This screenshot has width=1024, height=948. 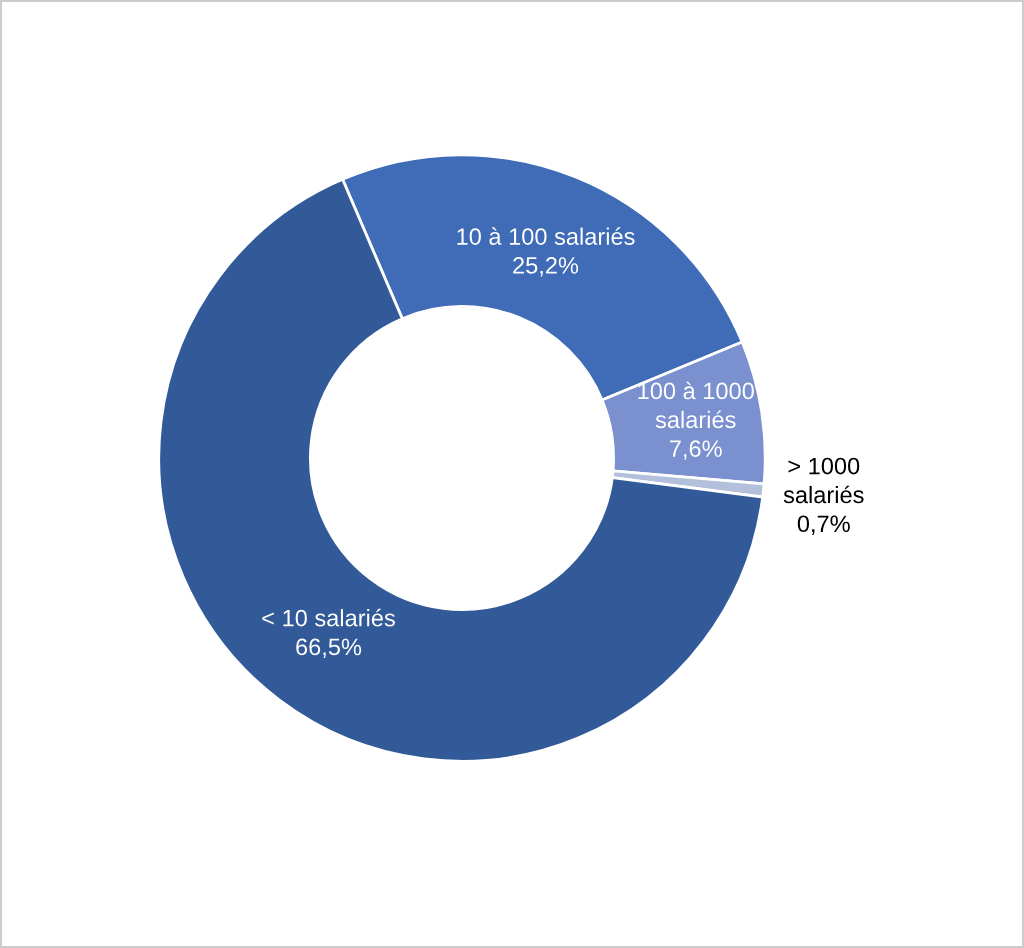 What do you see at coordinates (696, 405) in the screenshot?
I see `slice-label: 100 à 1000 salariés` at bounding box center [696, 405].